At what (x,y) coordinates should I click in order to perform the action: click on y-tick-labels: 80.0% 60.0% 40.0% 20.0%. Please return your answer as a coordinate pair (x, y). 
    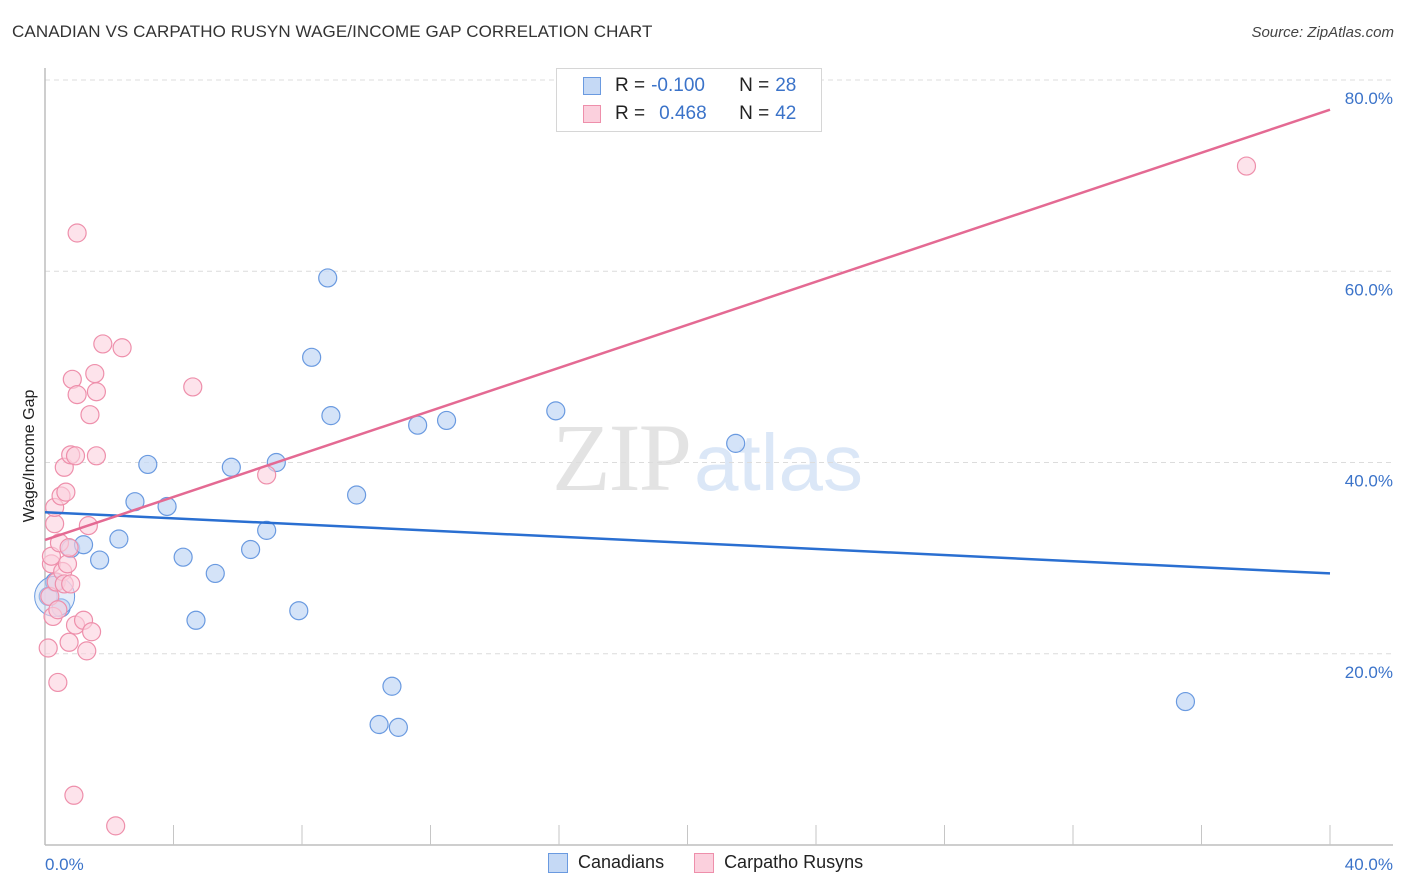
    Looking at the image, I should click on (1369, 385).